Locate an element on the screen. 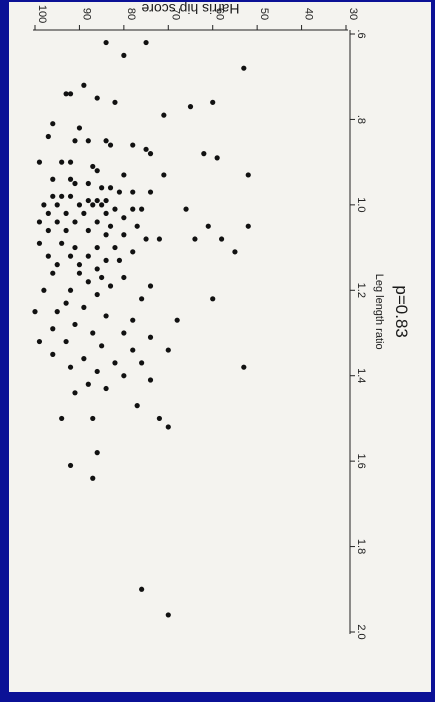  x-tick-label: 1.2 is located at coordinates (361, 290).